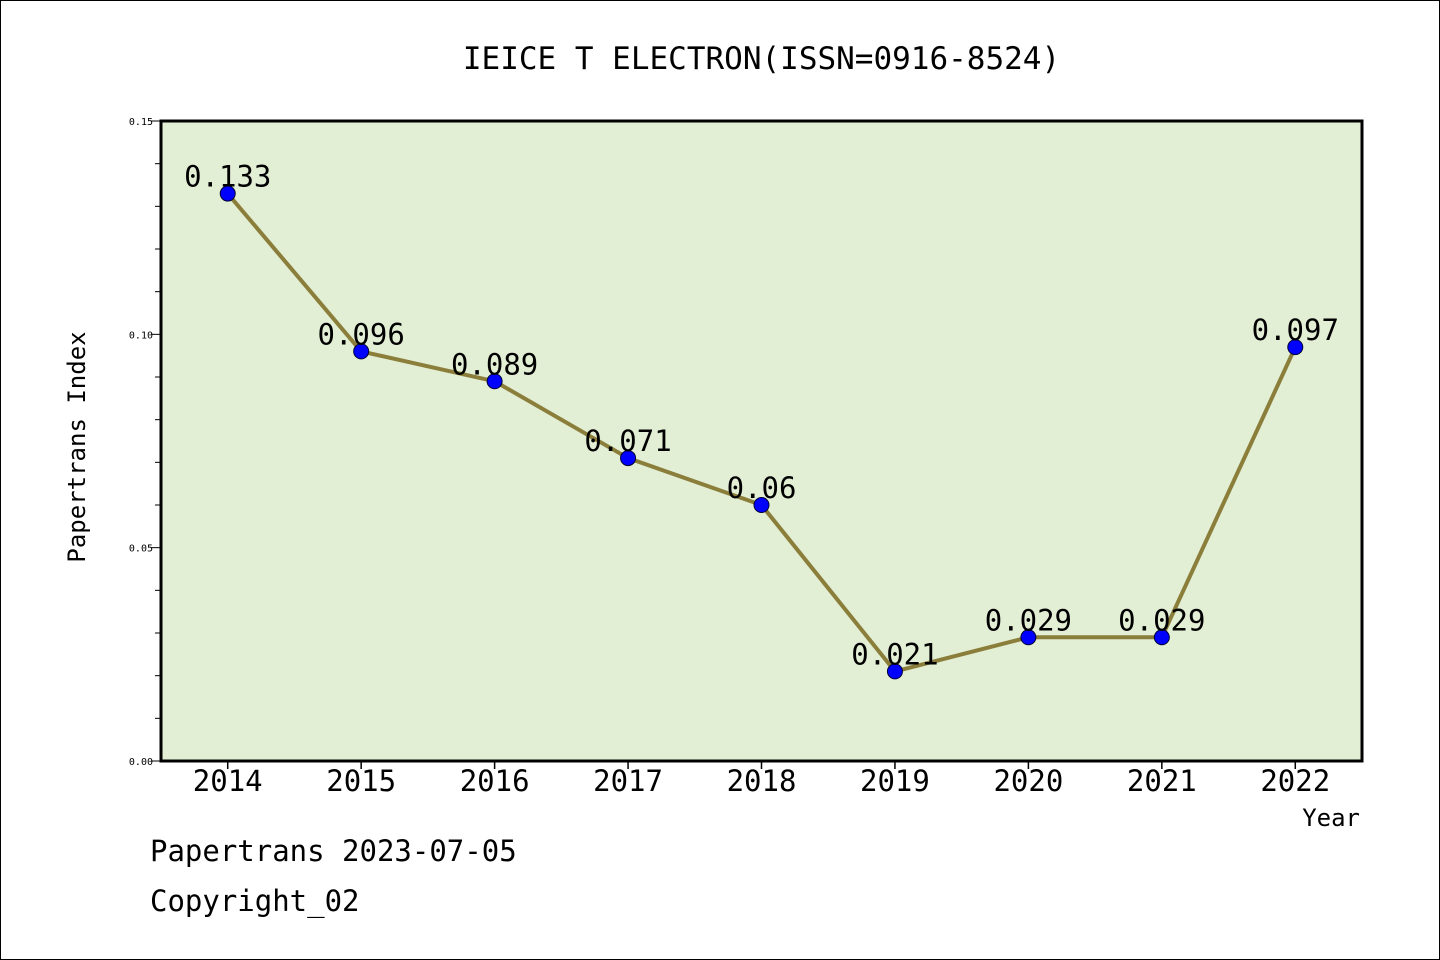 The width and height of the screenshot is (1440, 960). I want to click on data-label: 0.133, so click(227, 177).